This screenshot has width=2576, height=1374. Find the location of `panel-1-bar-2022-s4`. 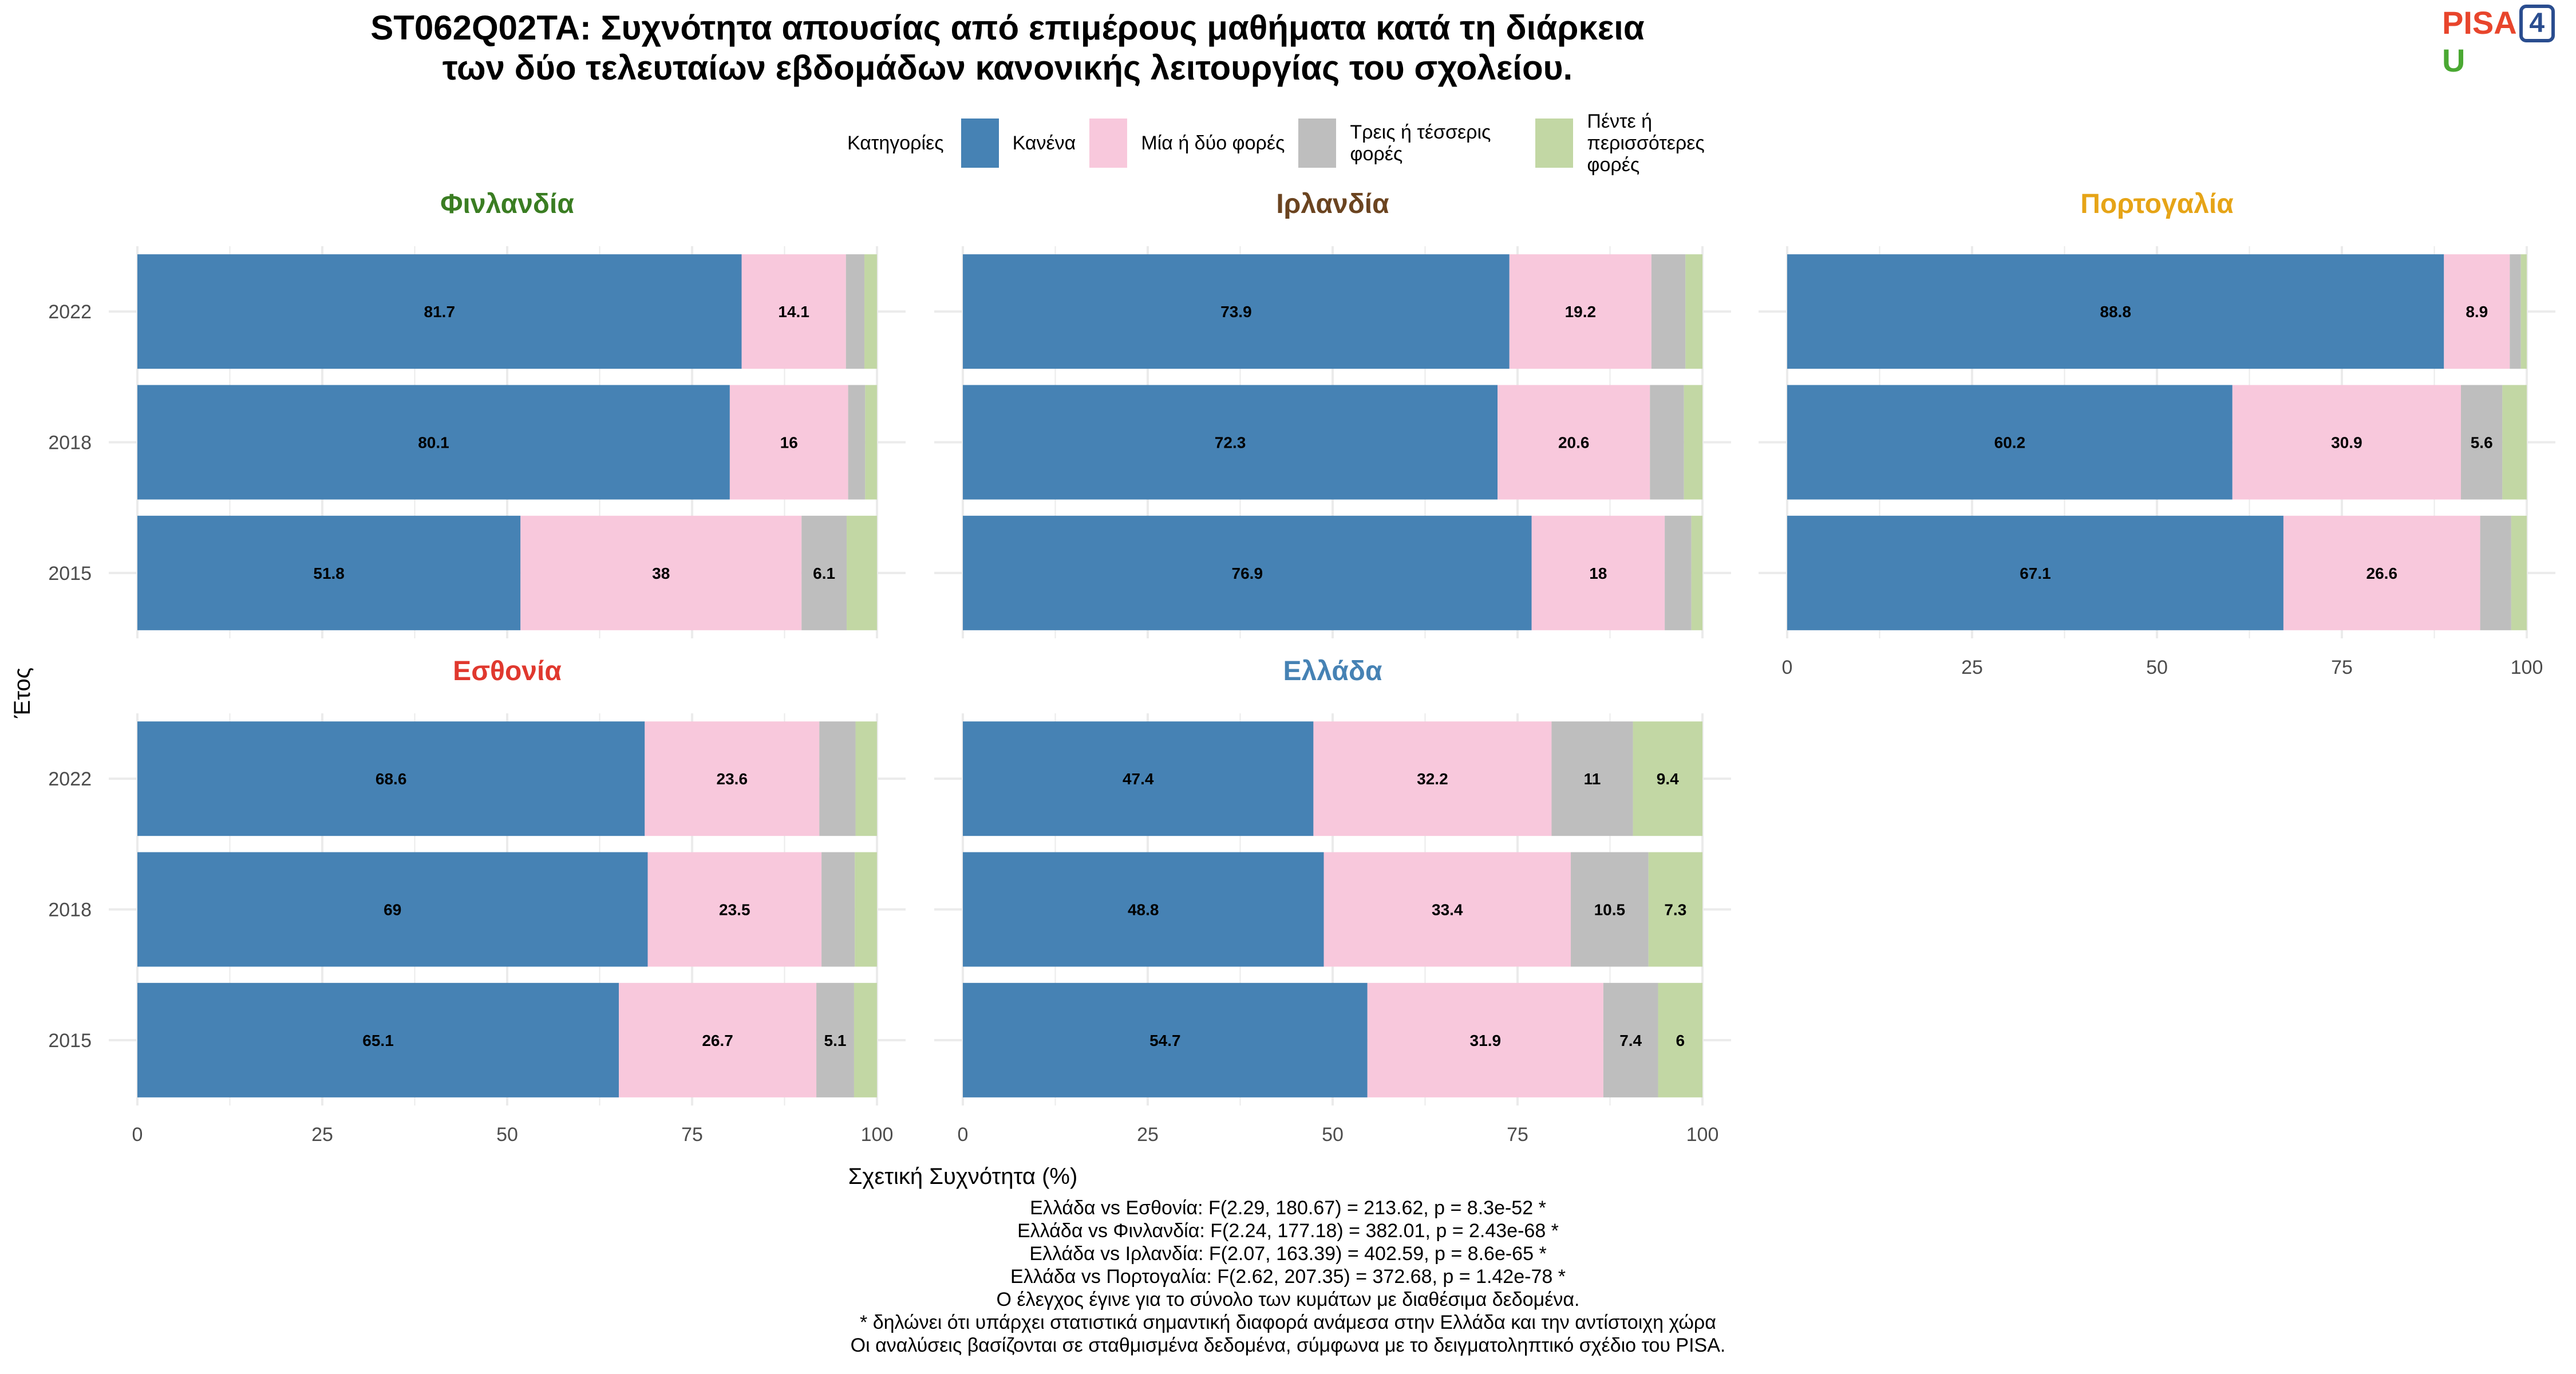

panel-1-bar-2022-s4 is located at coordinates (870, 311).